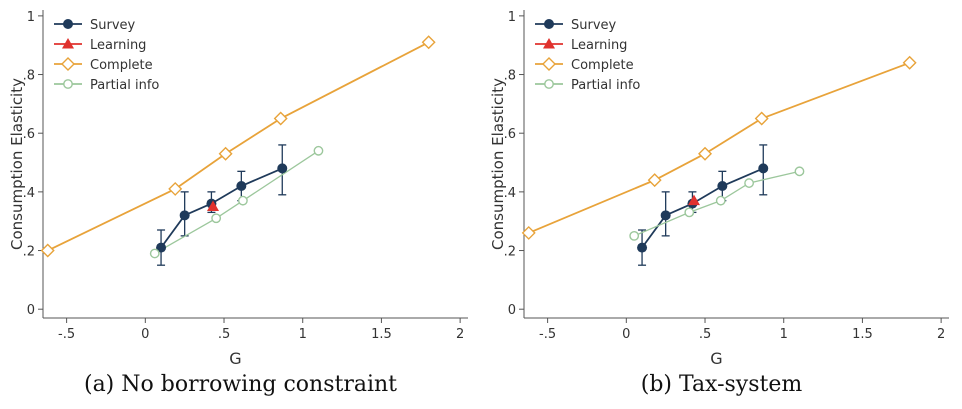 The width and height of the screenshot is (962, 409). I want to click on markers-survey, so click(222, 208).